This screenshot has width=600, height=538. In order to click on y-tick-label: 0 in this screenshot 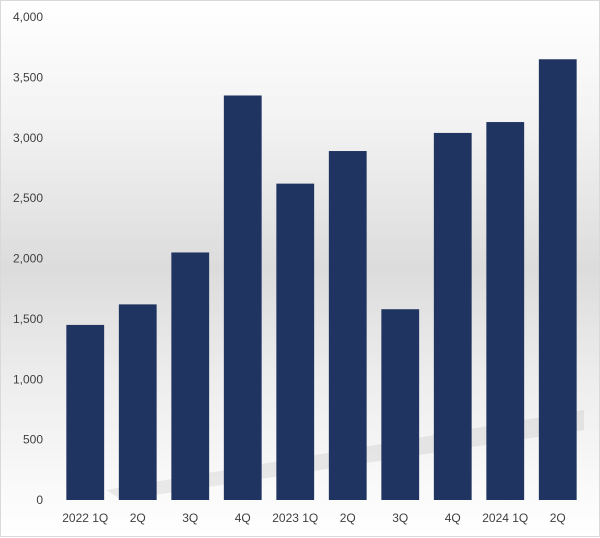, I will do `click(39, 500)`.